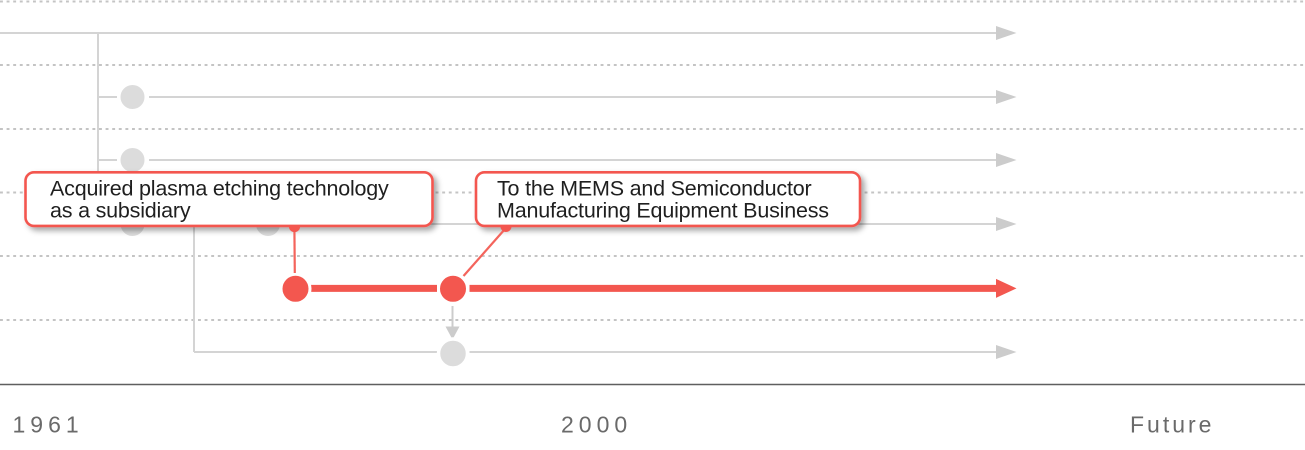  Describe the element at coordinates (1172, 425) in the screenshot. I see `svg-text: Future` at that location.